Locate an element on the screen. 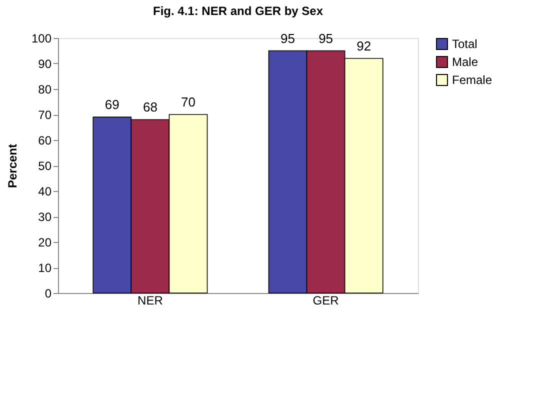  y-tick-label: 60 is located at coordinates (45, 141).